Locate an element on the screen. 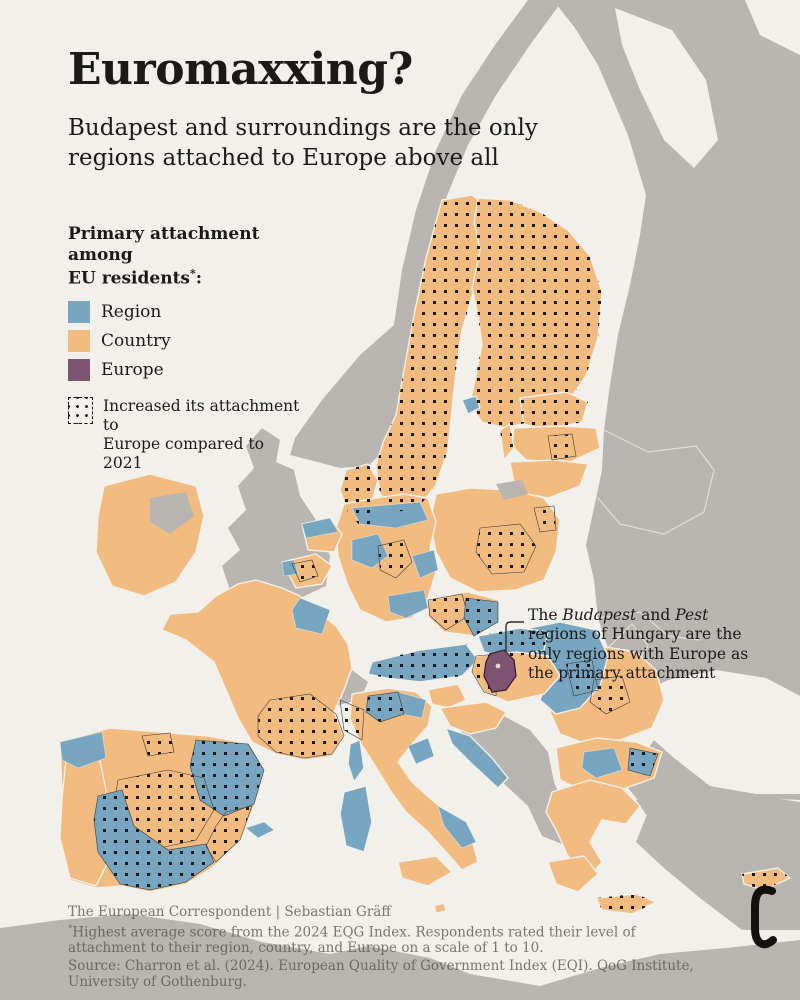  dots-finland is located at coordinates (536, 313).